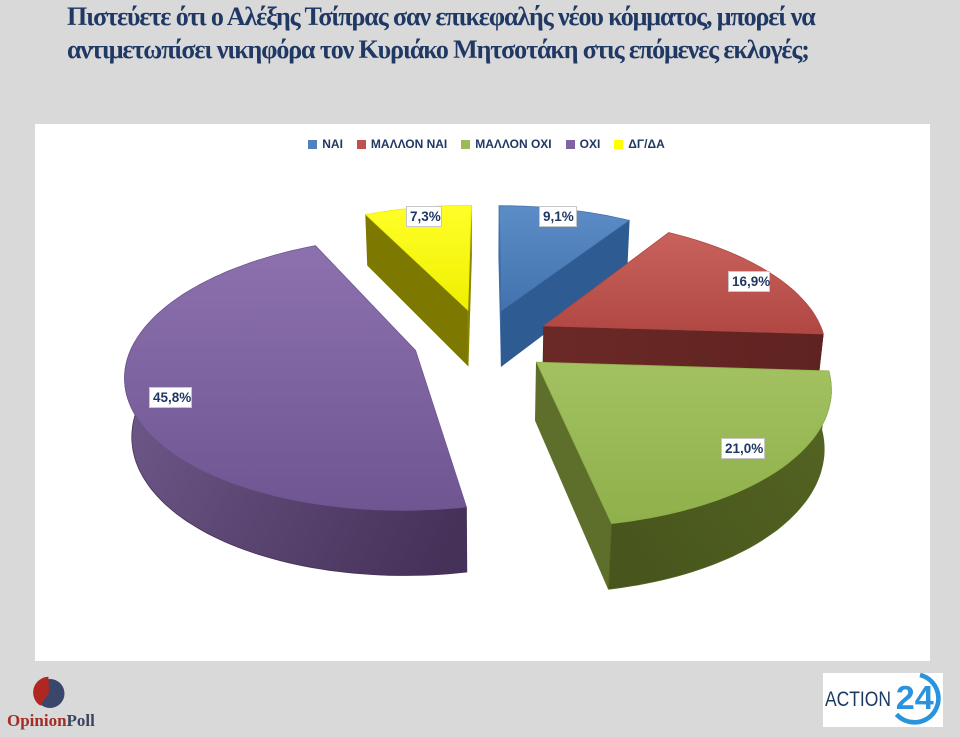 The image size is (960, 737). Describe the element at coordinates (915, 697) in the screenshot. I see `svg-text: 24` at that location.